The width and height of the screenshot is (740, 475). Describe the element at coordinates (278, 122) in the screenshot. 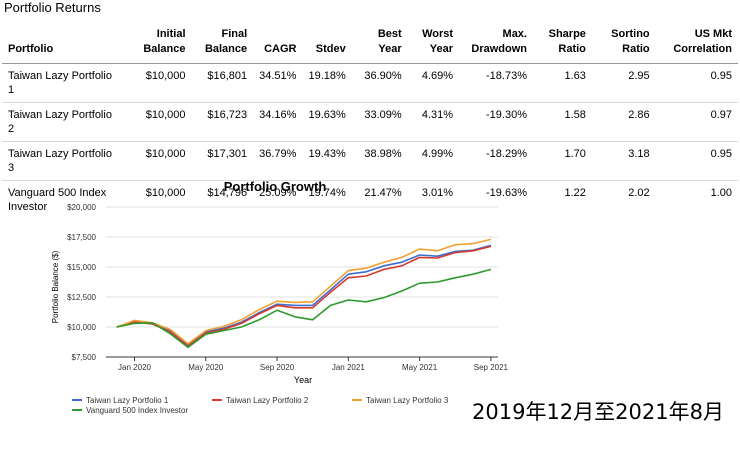

I see `cell-cagr: 34.16%` at that location.